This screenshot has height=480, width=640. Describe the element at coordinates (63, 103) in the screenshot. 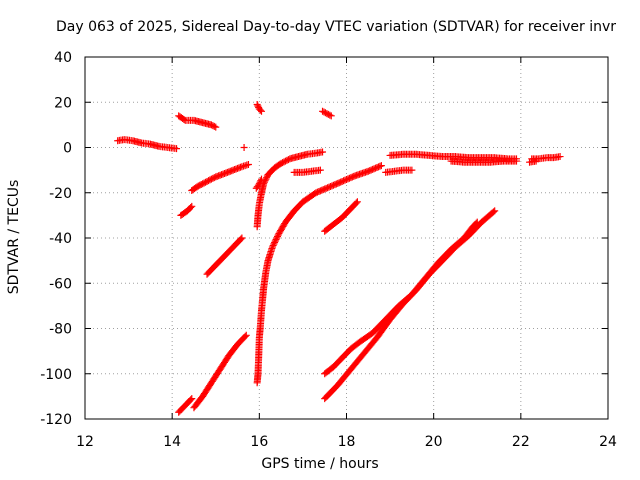

I see `y-tick-label: 20` at that location.